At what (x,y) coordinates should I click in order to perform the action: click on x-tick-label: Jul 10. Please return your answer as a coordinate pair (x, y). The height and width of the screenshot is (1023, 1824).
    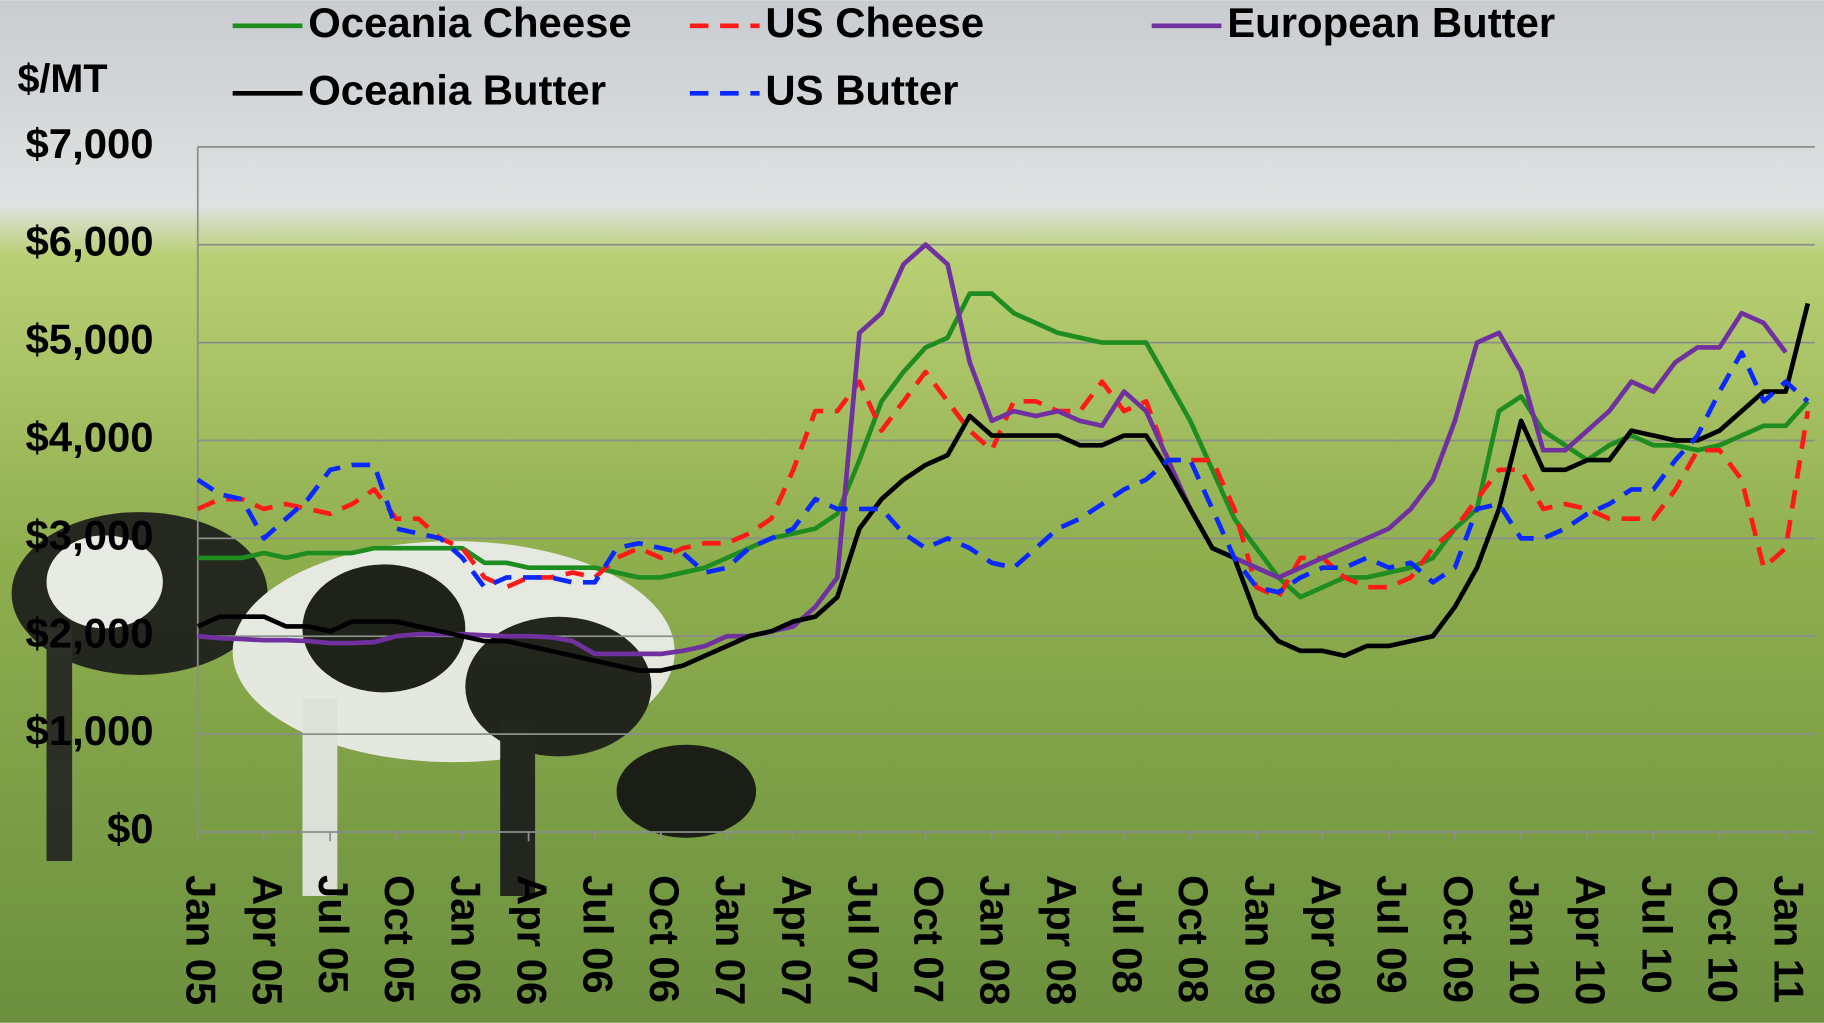
    Looking at the image, I should click on (1656, 934).